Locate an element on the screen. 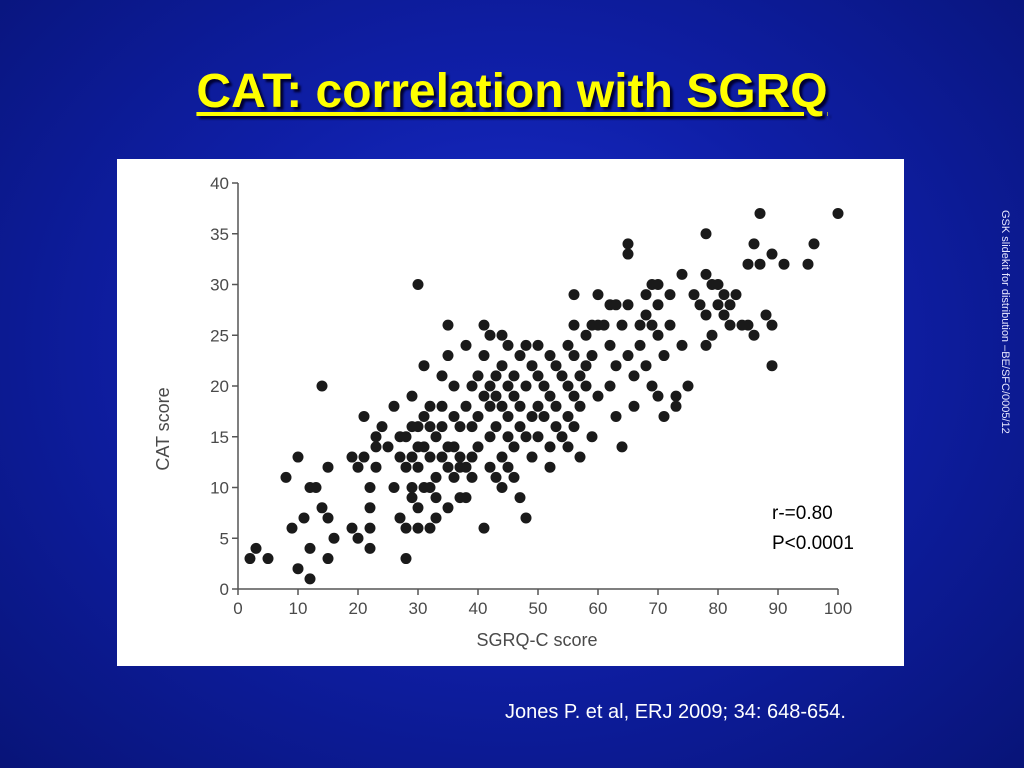 The image size is (1024, 768). slide-title: CAT: correlation with SGRQ is located at coordinates (512, 91).